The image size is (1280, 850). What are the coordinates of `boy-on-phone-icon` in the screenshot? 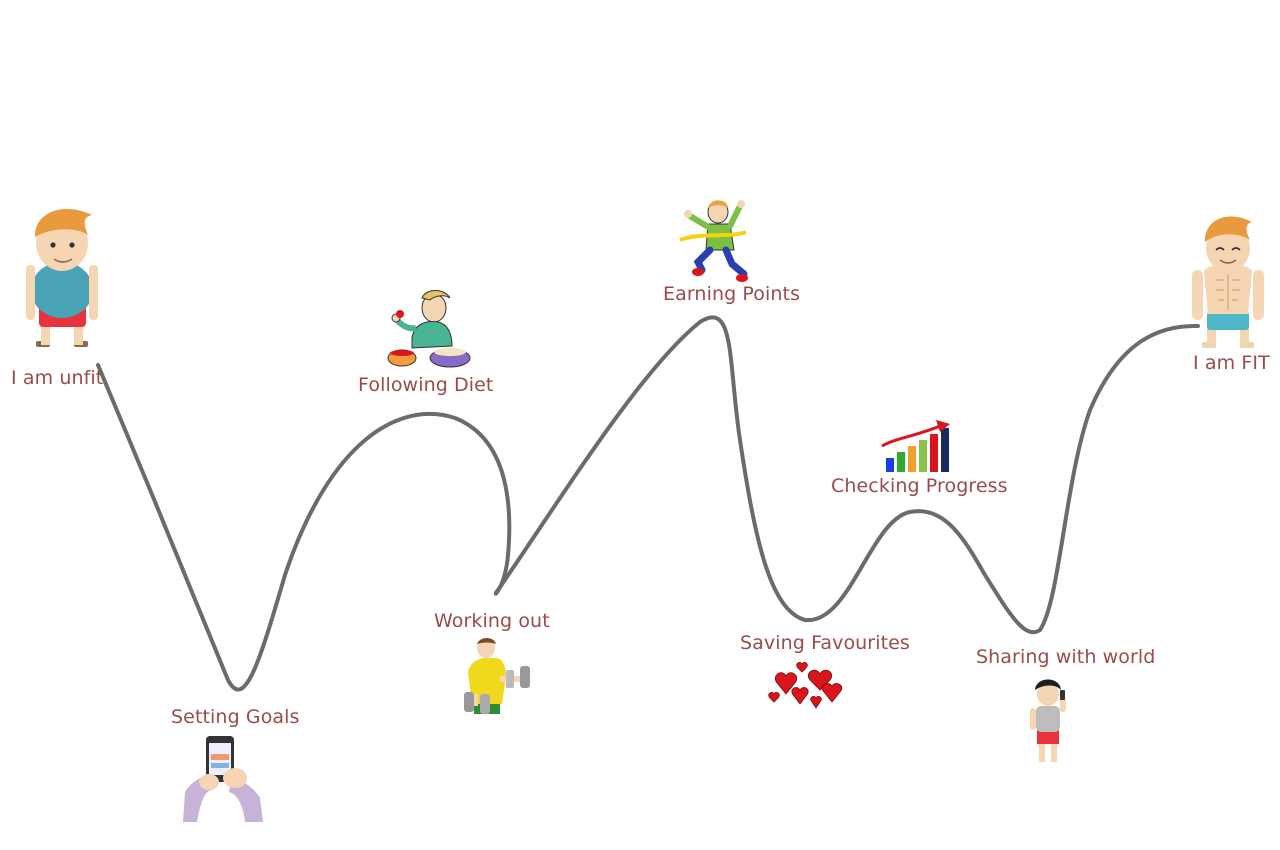 It's located at (1048, 720).